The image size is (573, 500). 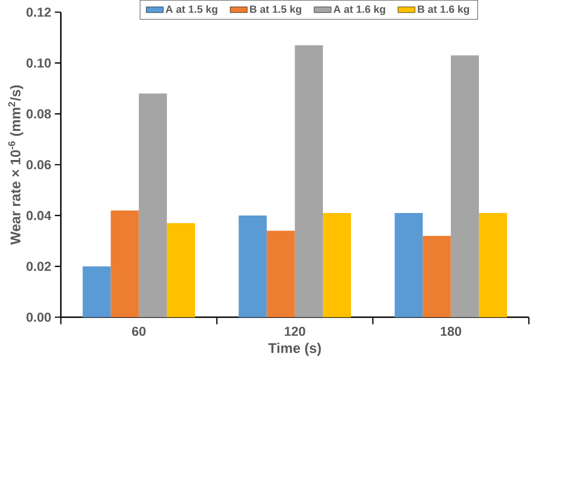 I want to click on x-tick-label: 180, so click(x=451, y=331).